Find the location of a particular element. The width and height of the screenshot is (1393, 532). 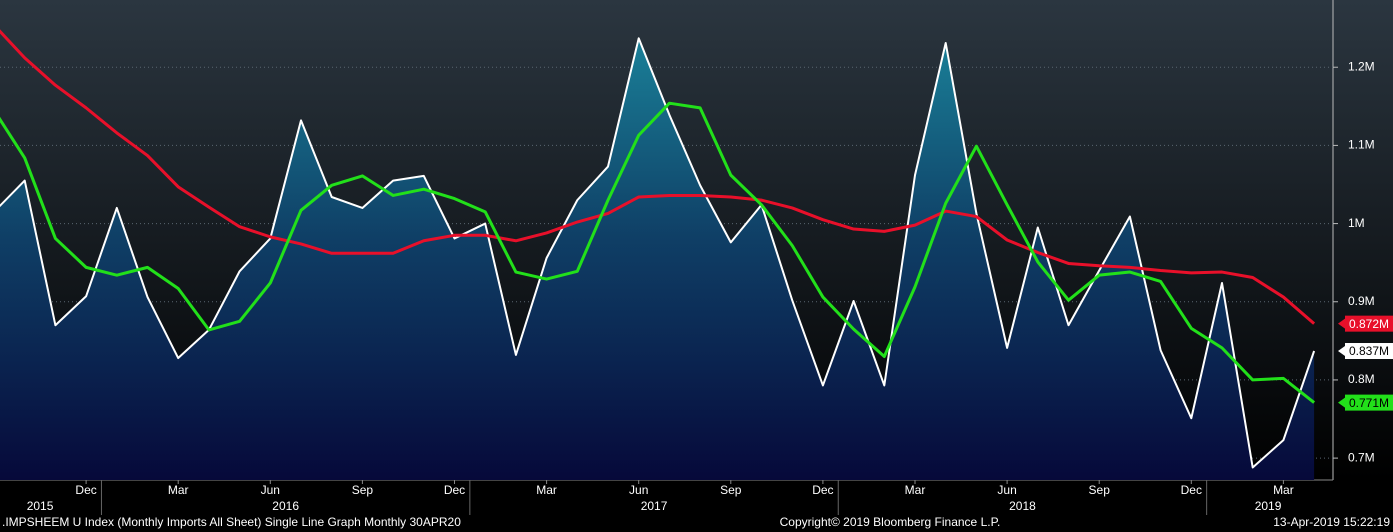

y-tick-label: 0.9M is located at coordinates (1361, 301).